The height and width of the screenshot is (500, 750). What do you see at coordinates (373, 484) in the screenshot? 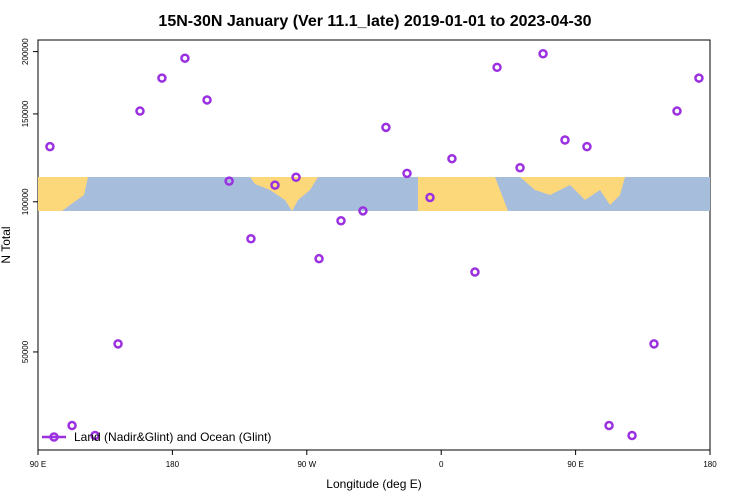
I see `x-axis-label: Longitude (deg E)` at bounding box center [373, 484].